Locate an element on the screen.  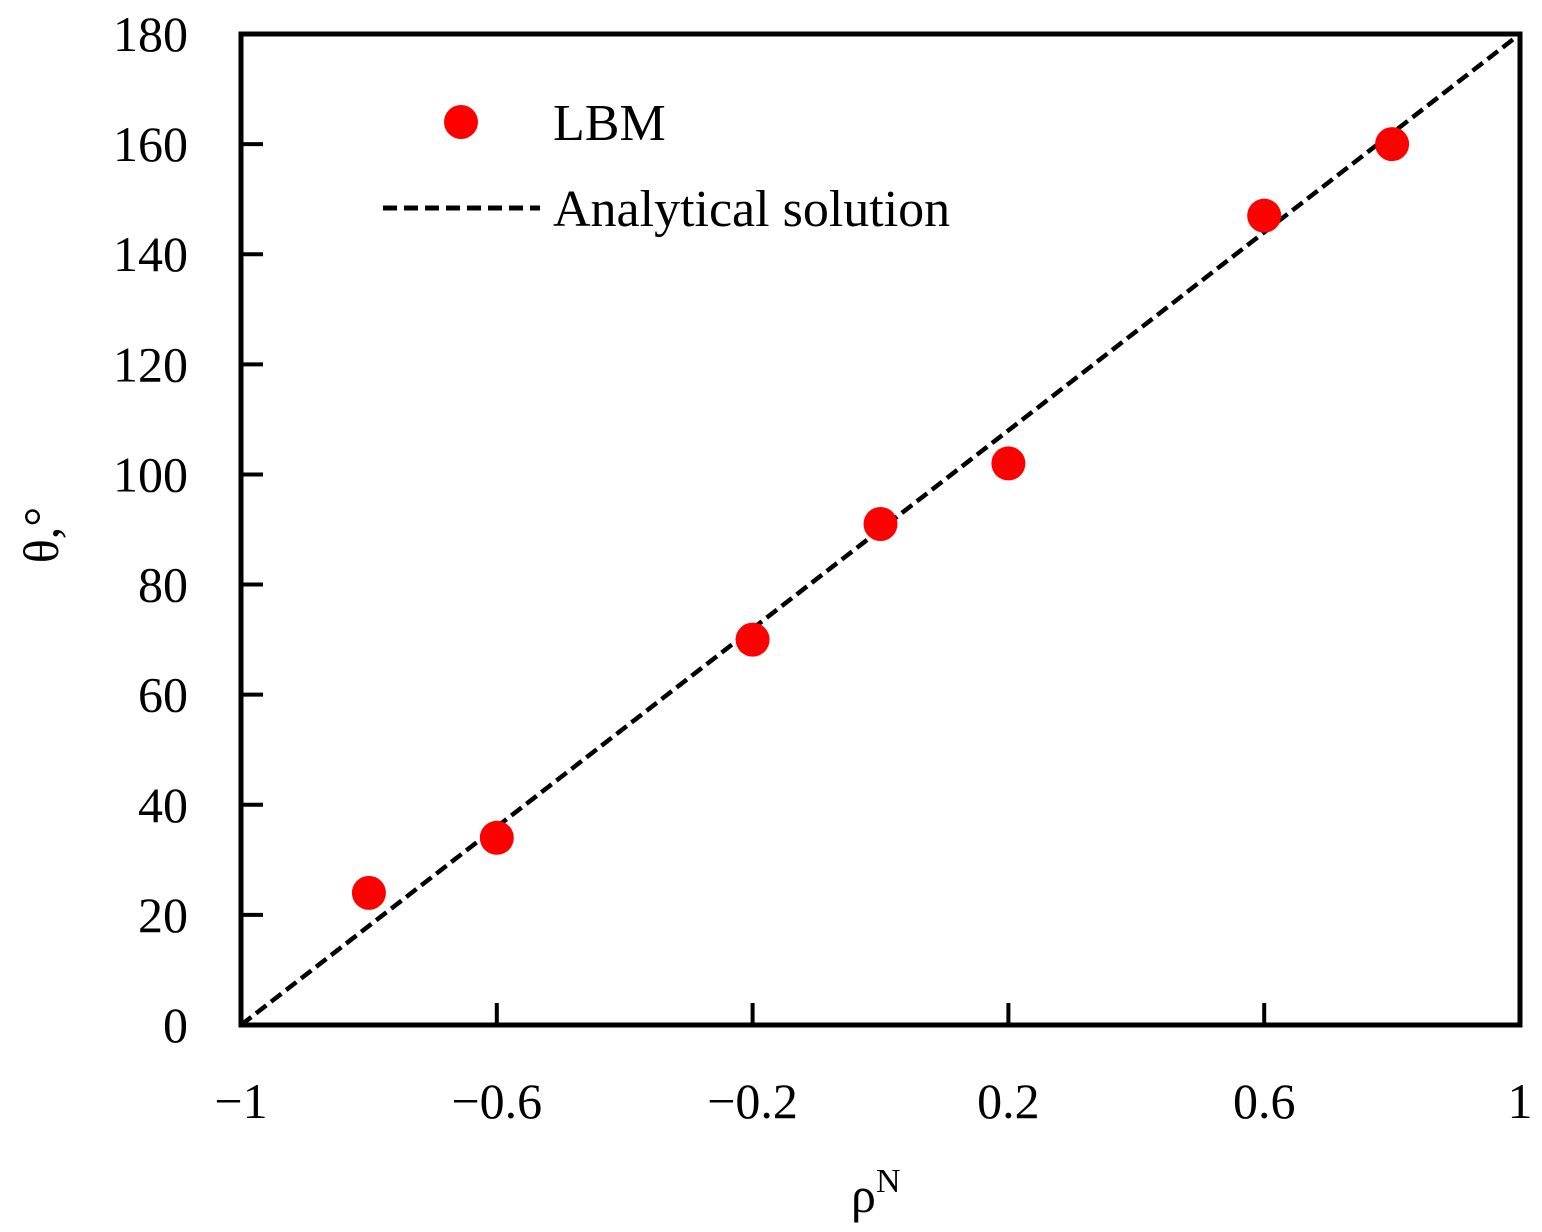
y-tick-label: 180 is located at coordinates (150, 34).